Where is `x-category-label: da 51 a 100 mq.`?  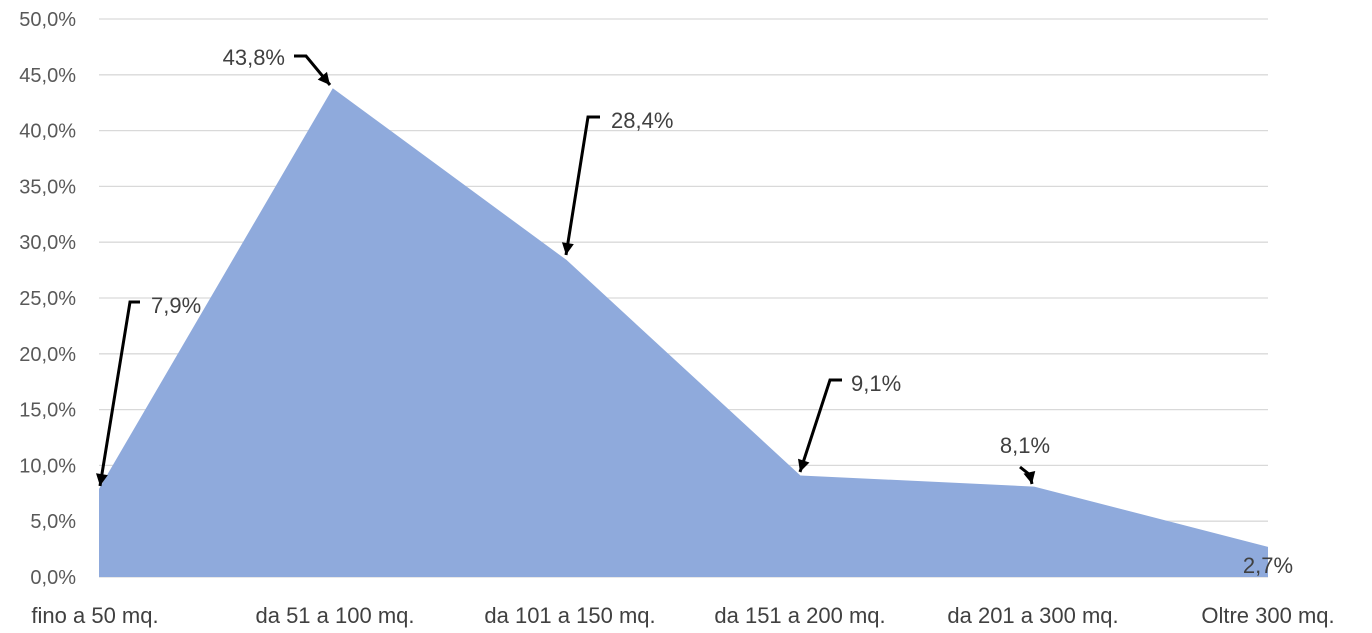
x-category-label: da 51 a 100 mq. is located at coordinates (334, 615).